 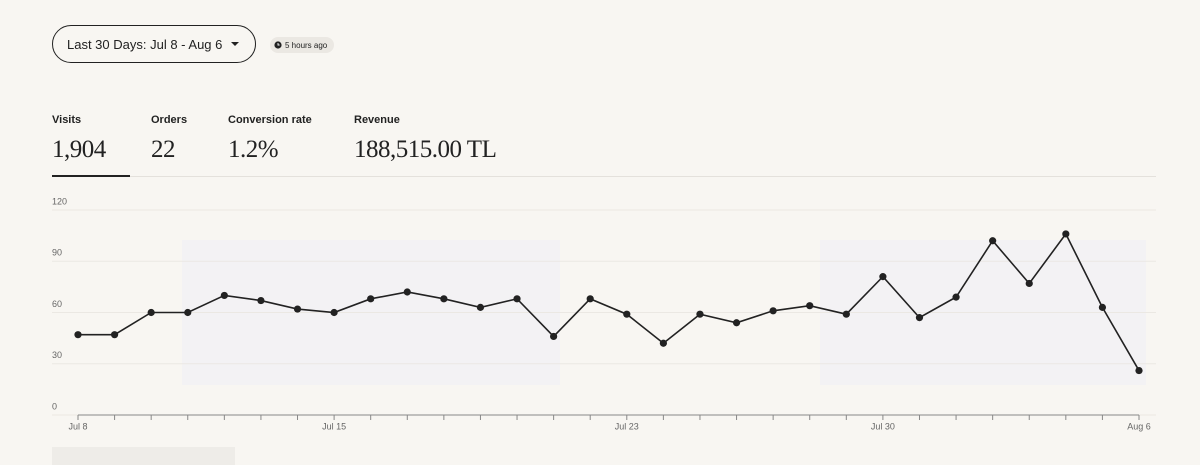 I want to click on x-tick-label: Jul 23, so click(x=627, y=426).